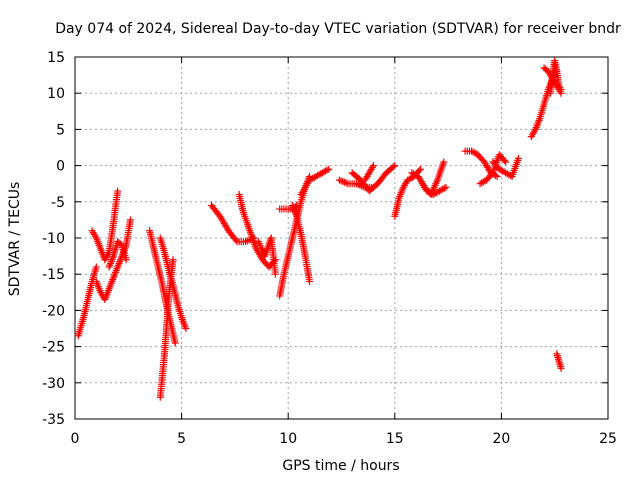  I want to click on y-tick-label: -5, so click(58, 203).